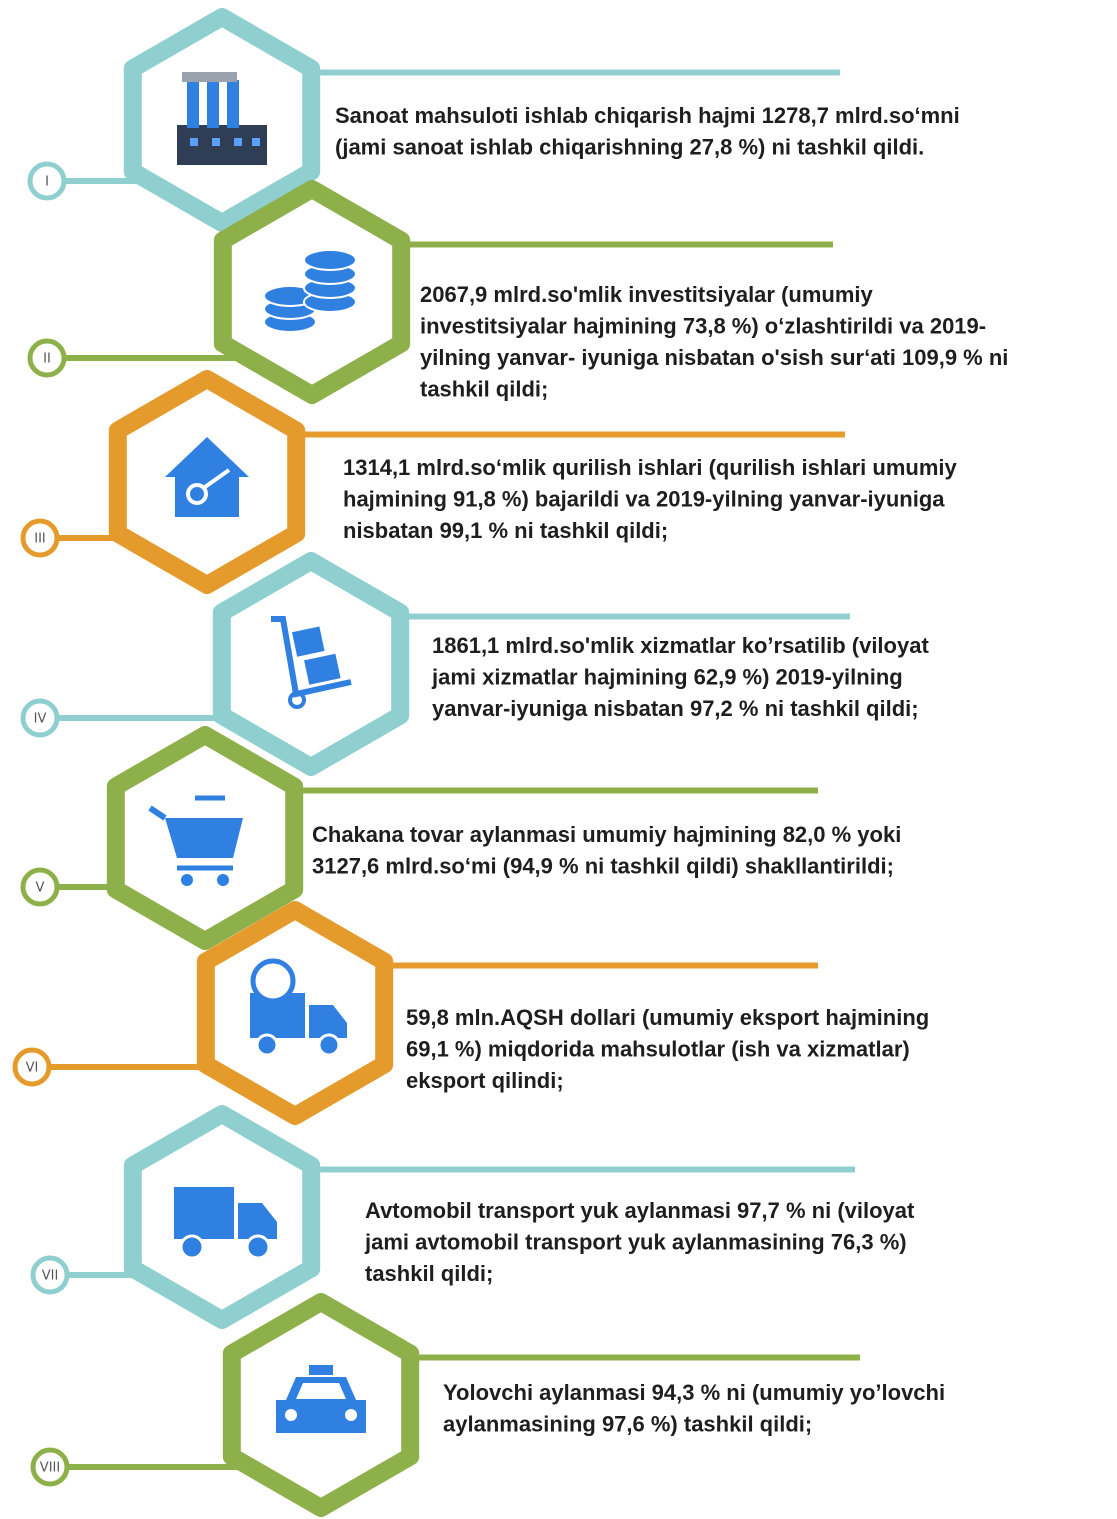  I want to click on numeral: II, so click(47, 359).